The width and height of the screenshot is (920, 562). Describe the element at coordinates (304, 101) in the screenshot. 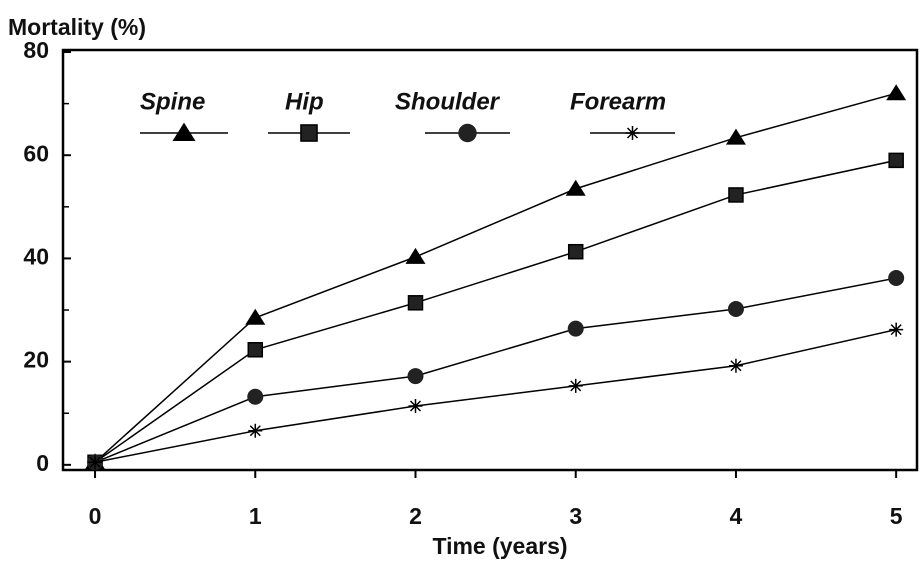

I see `legend-label: Hip` at that location.